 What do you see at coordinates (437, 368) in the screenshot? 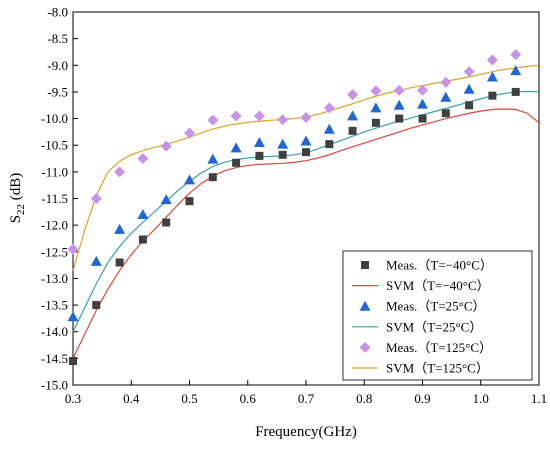
I see `legend-label: SVM（T=125°C）` at bounding box center [437, 368].